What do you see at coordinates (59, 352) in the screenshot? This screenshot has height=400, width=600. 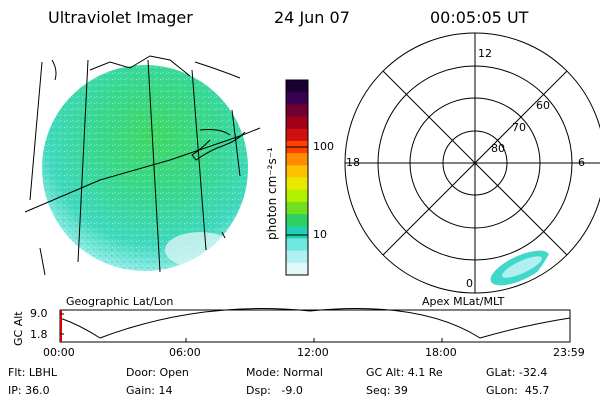 I see `altitude-xtick-0000: 00:00` at bounding box center [59, 352].